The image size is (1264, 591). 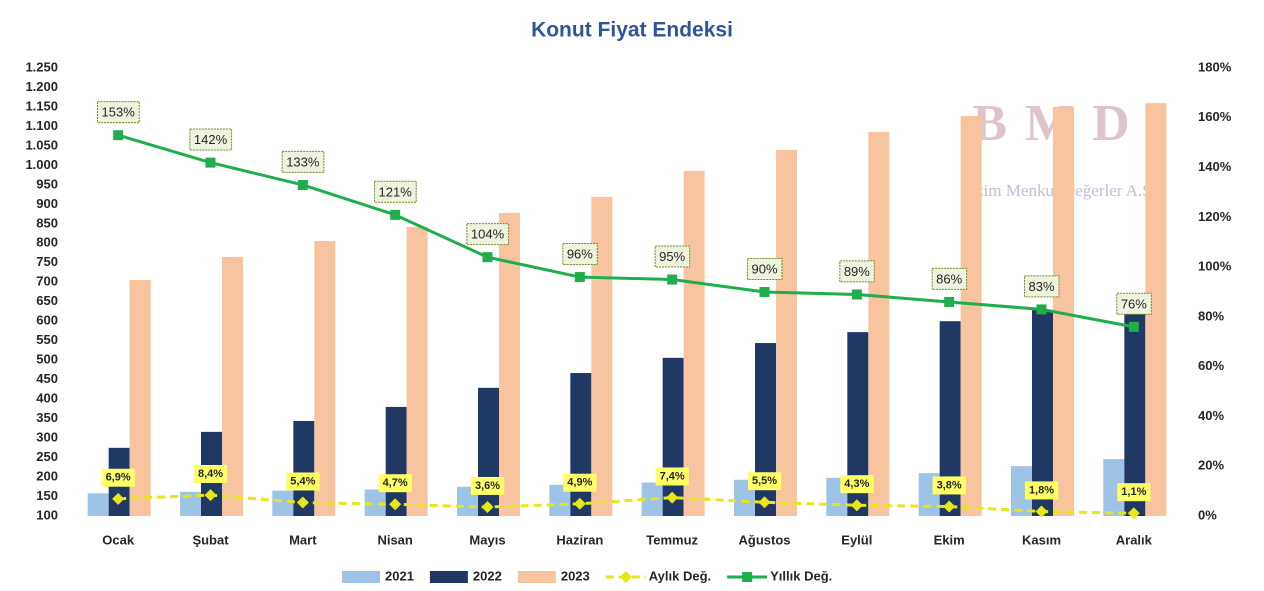 I want to click on data-label: 7,4%, so click(x=672, y=476).